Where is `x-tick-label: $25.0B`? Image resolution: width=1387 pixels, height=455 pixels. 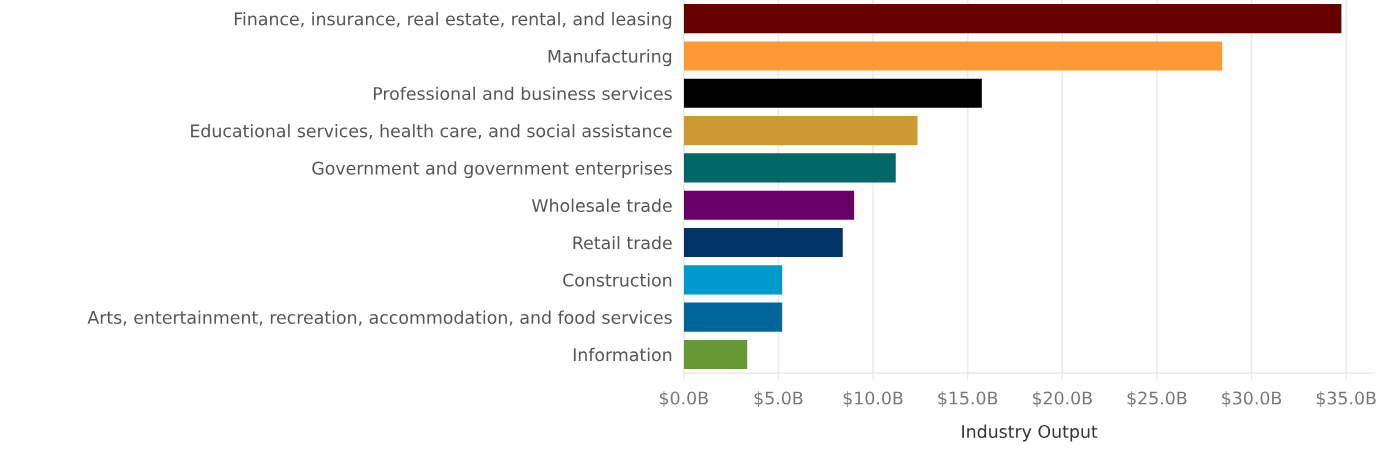
x-tick-label: $25.0B is located at coordinates (1157, 399).